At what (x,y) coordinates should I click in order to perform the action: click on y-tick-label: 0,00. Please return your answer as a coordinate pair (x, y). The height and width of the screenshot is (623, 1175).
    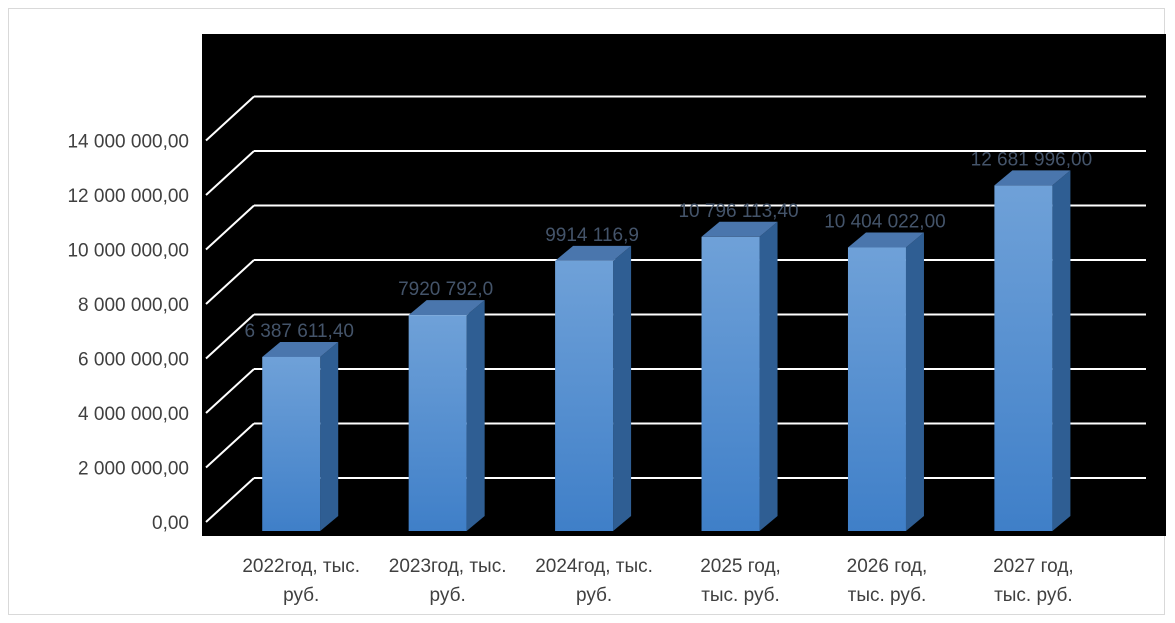
    Looking at the image, I should click on (170, 523).